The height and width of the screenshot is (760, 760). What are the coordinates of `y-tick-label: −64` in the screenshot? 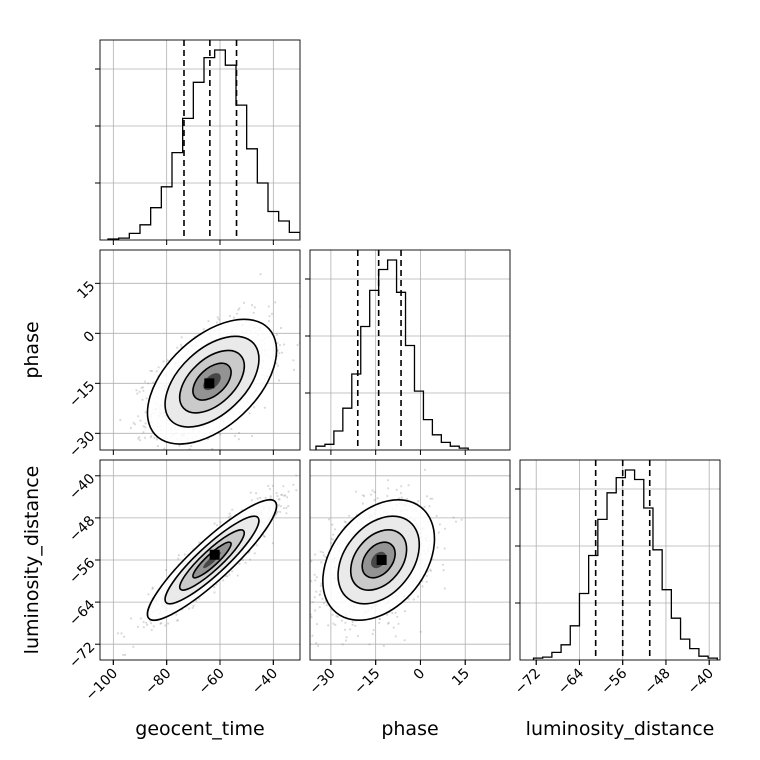 It's located at (82, 613).